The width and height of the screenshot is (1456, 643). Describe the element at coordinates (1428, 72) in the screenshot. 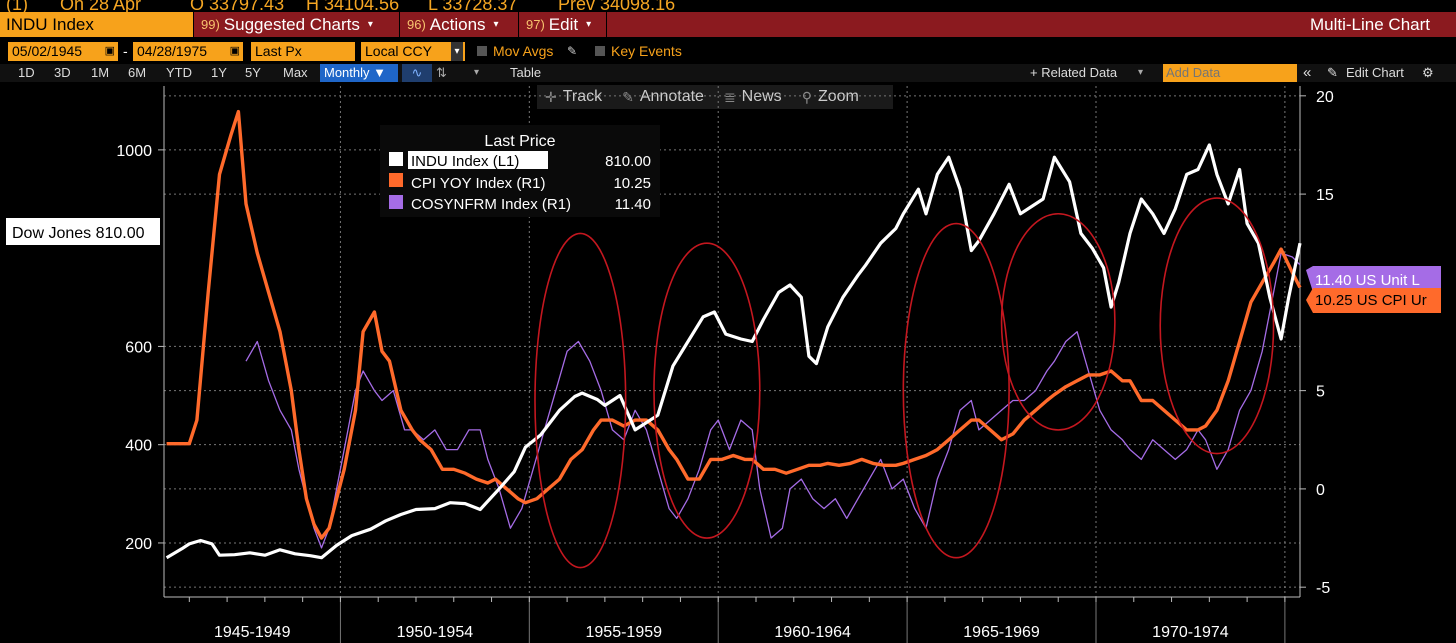

I see `gear-icon: ⚙` at that location.